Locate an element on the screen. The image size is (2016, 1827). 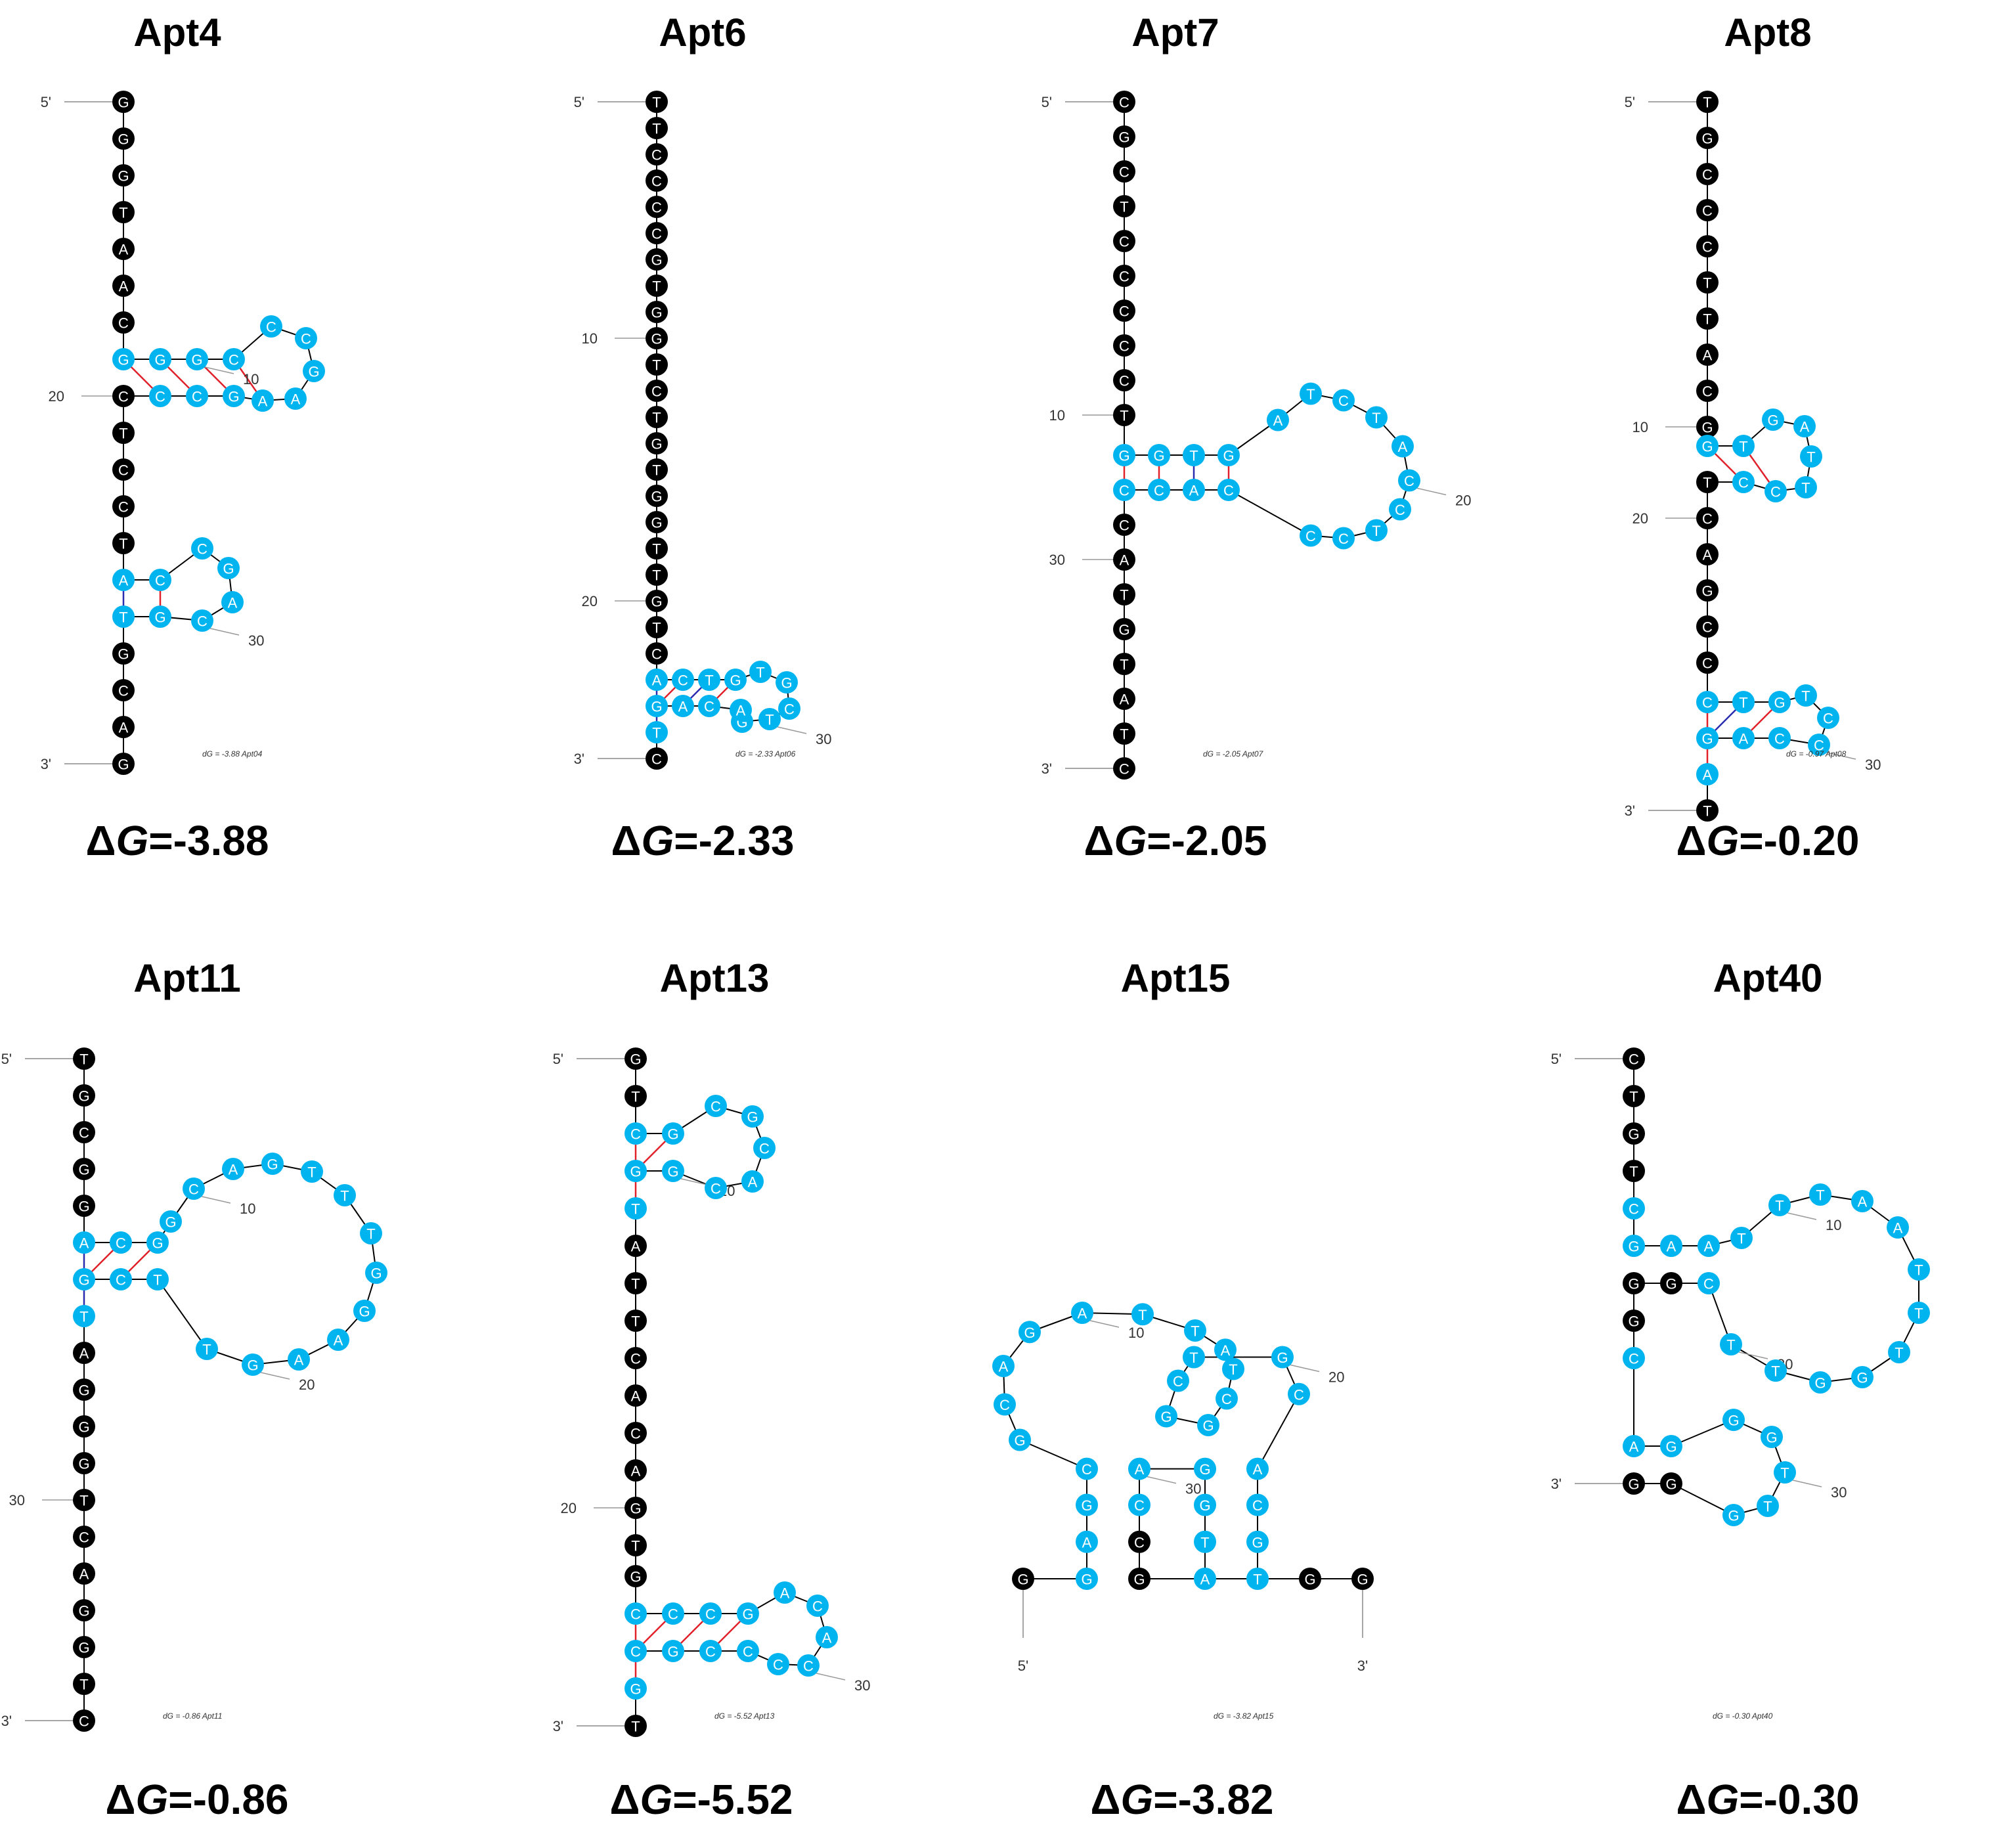
nucleotide-5: C is located at coordinates (1124, 241).